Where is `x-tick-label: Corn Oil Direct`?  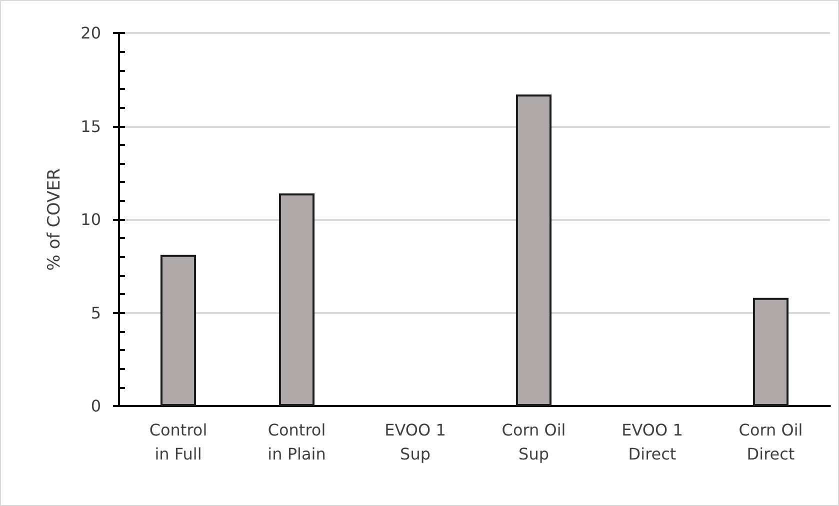
x-tick-label: Corn Oil Direct is located at coordinates (770, 442).